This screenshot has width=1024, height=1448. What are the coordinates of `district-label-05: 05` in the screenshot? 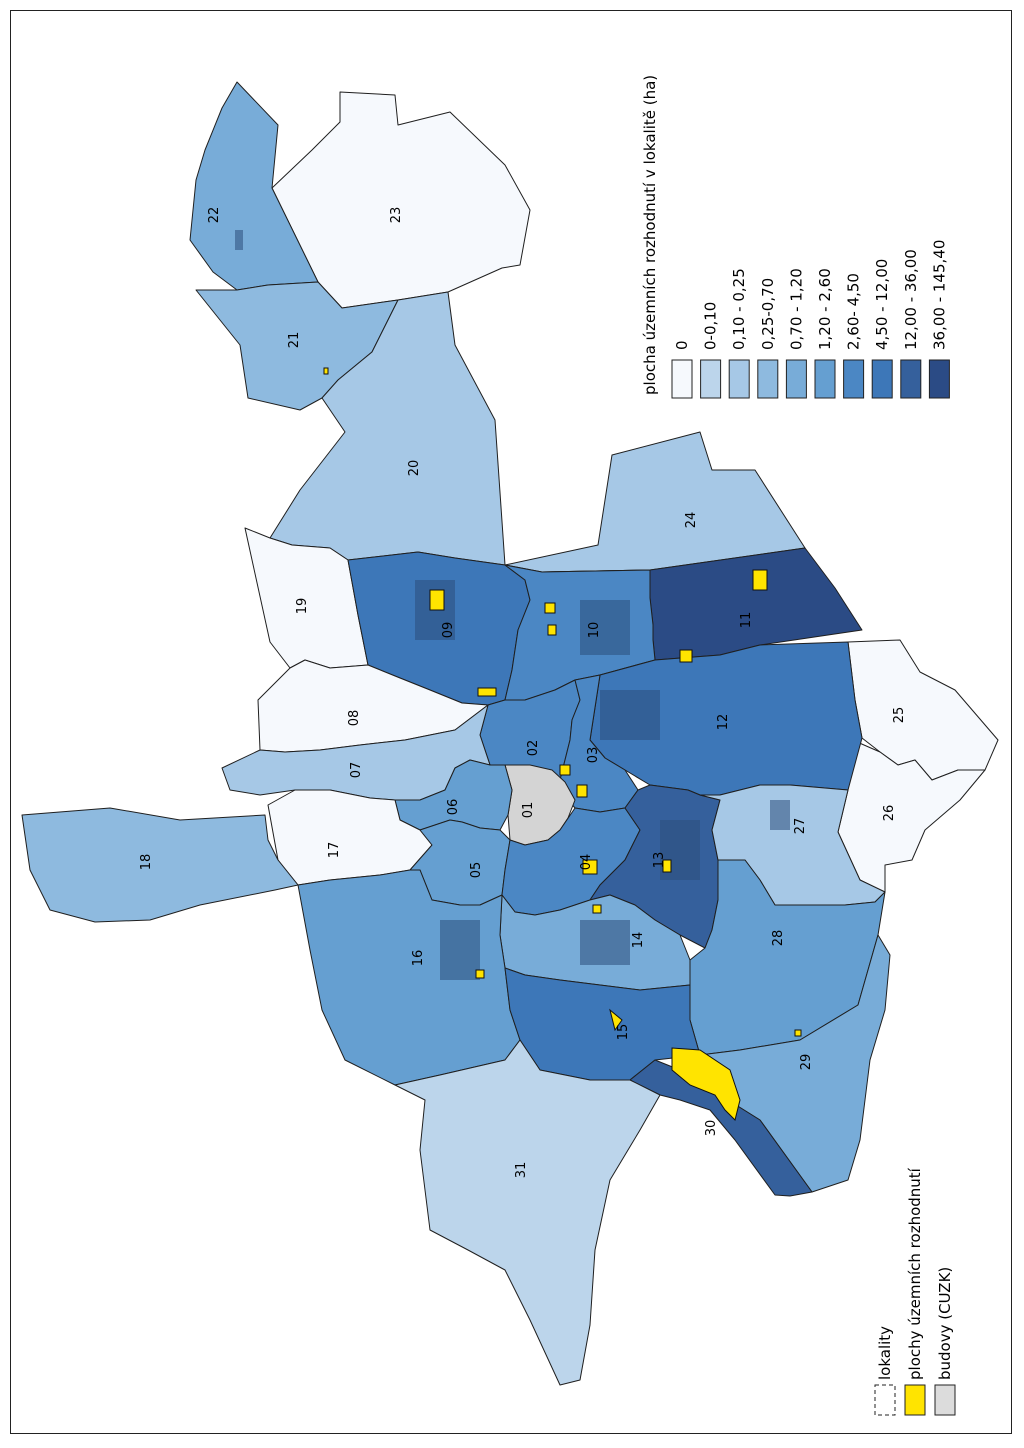 It's located at (476, 870).